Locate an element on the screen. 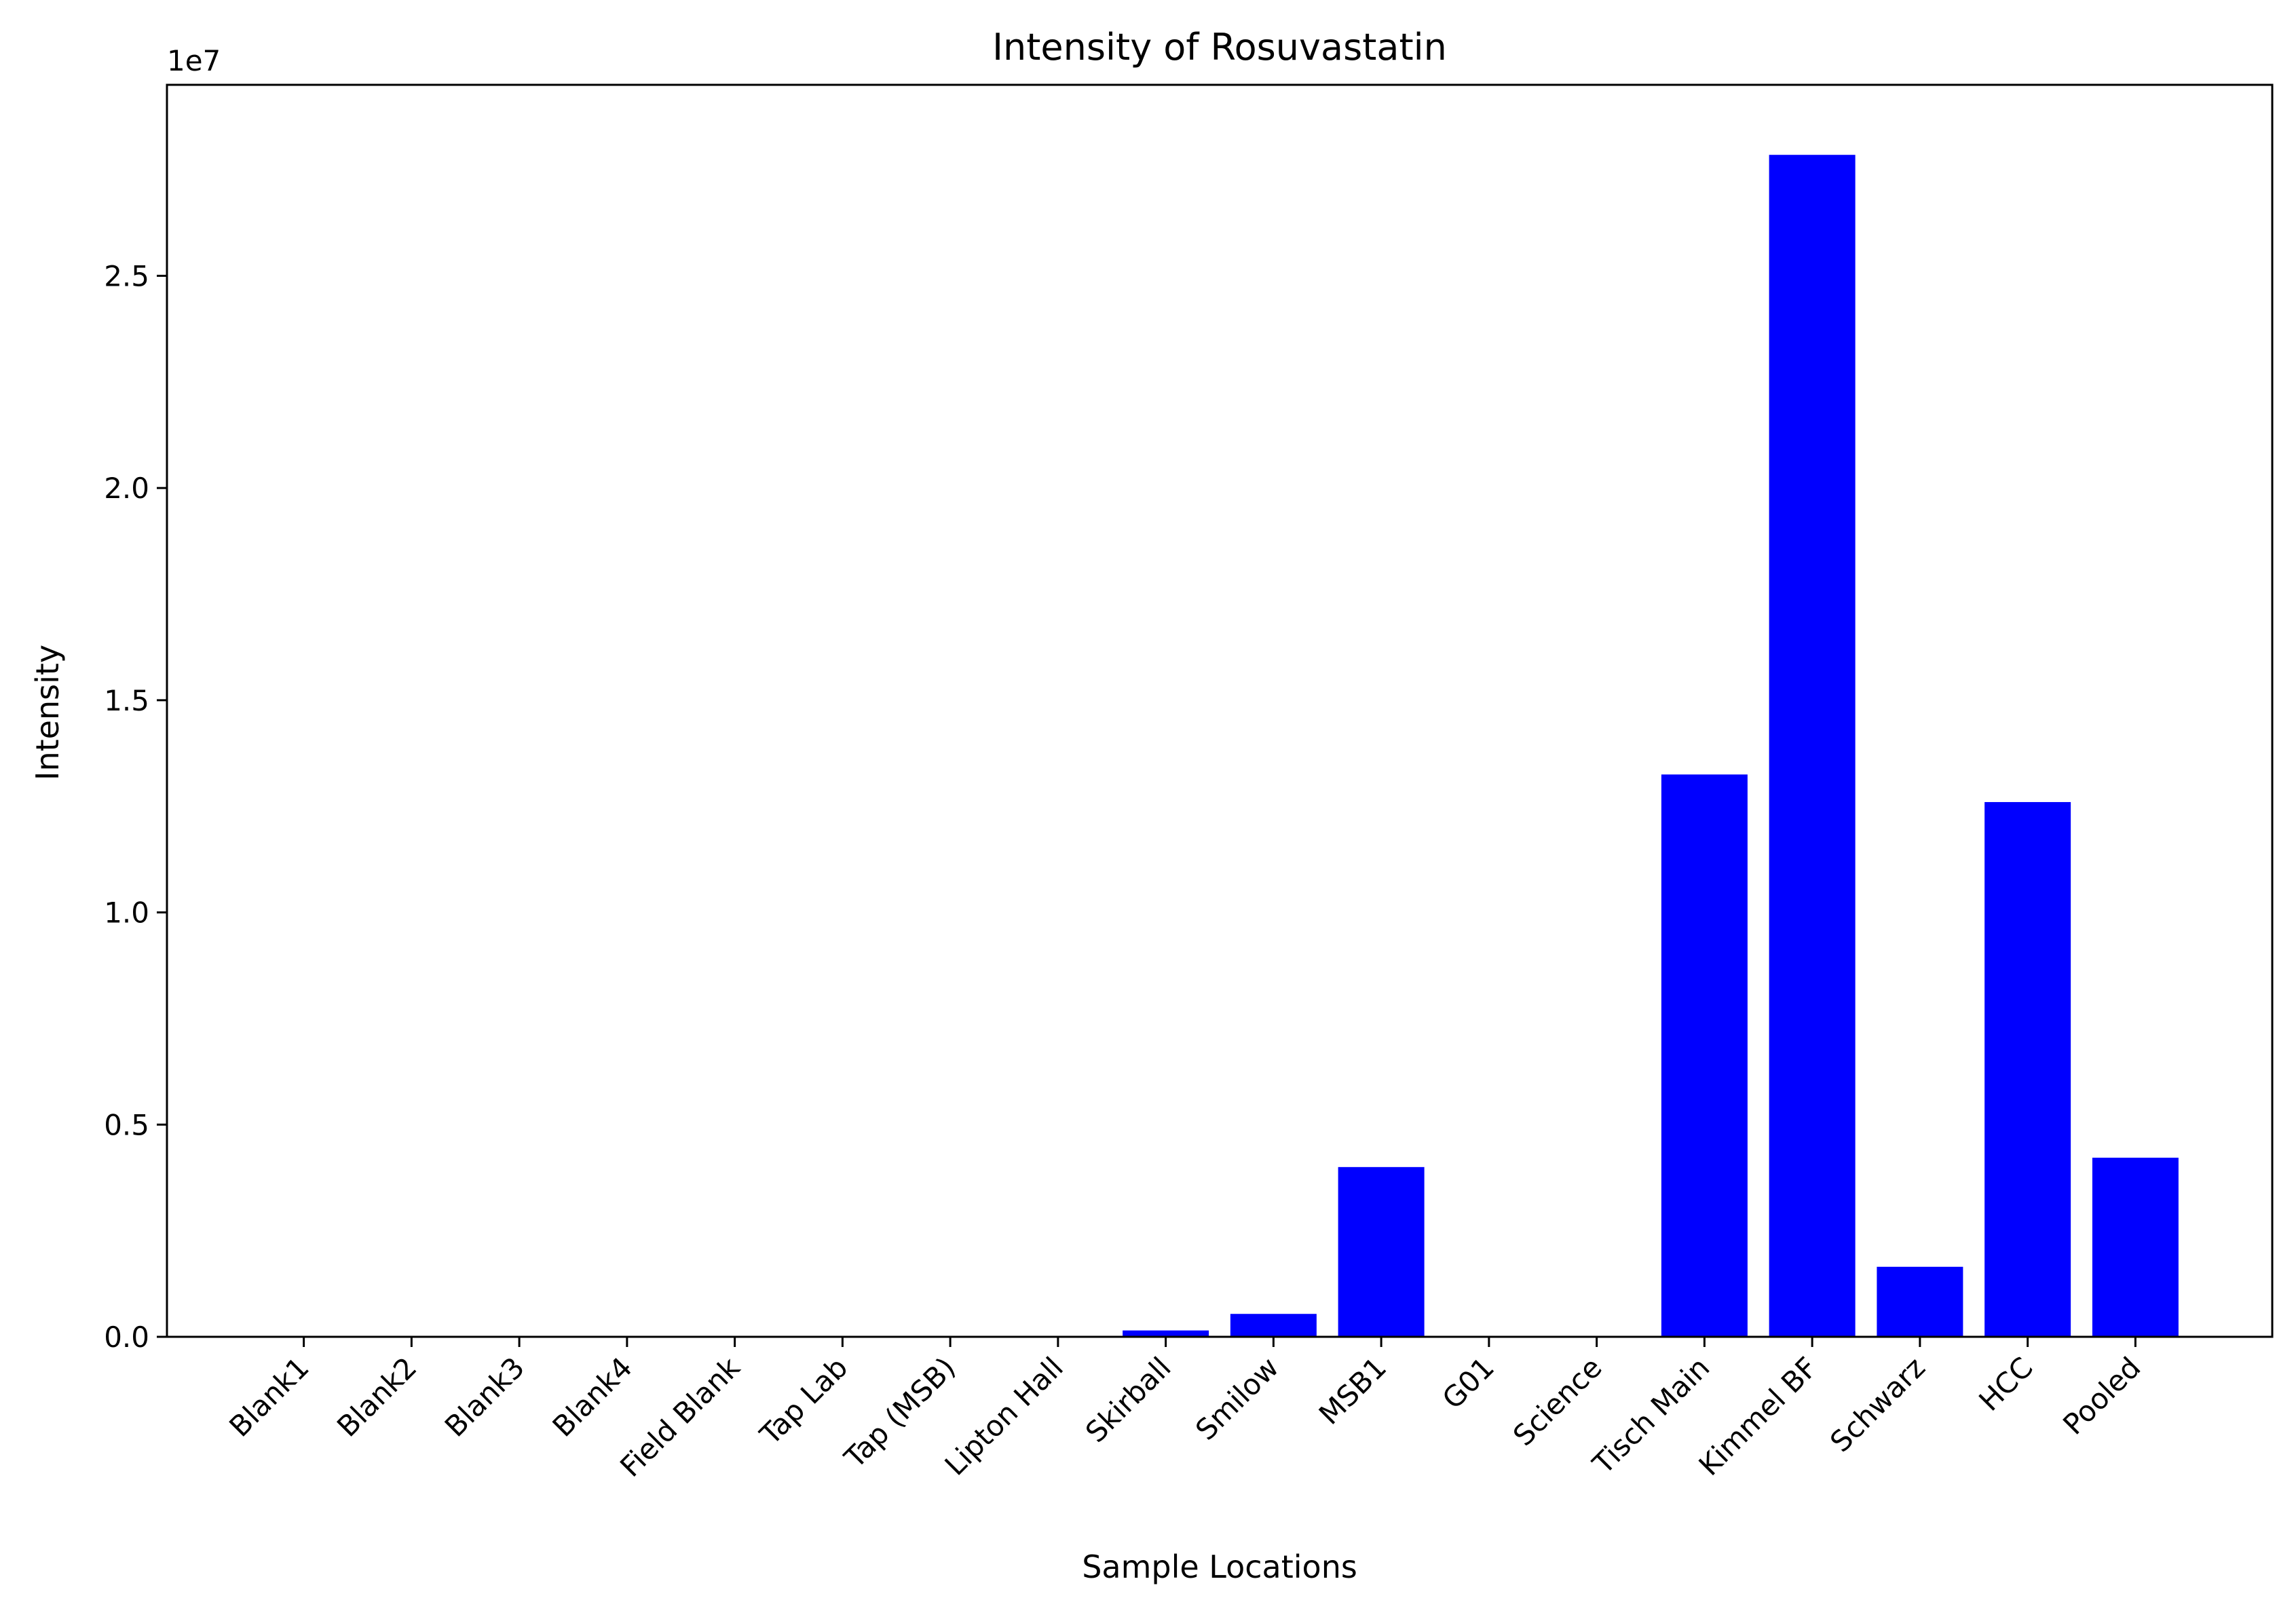 The width and height of the screenshot is (2296, 1613). y-axis-label: Intensity is located at coordinates (47, 712).